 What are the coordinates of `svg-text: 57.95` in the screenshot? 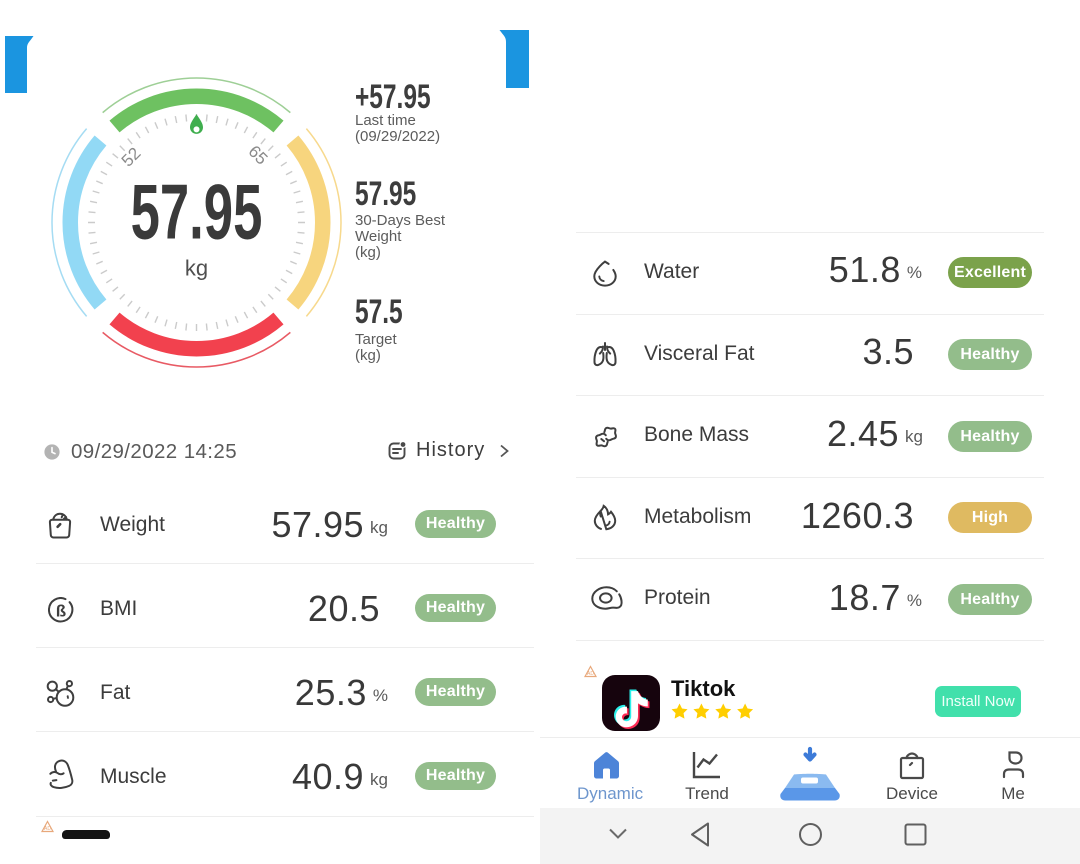 It's located at (197, 212).